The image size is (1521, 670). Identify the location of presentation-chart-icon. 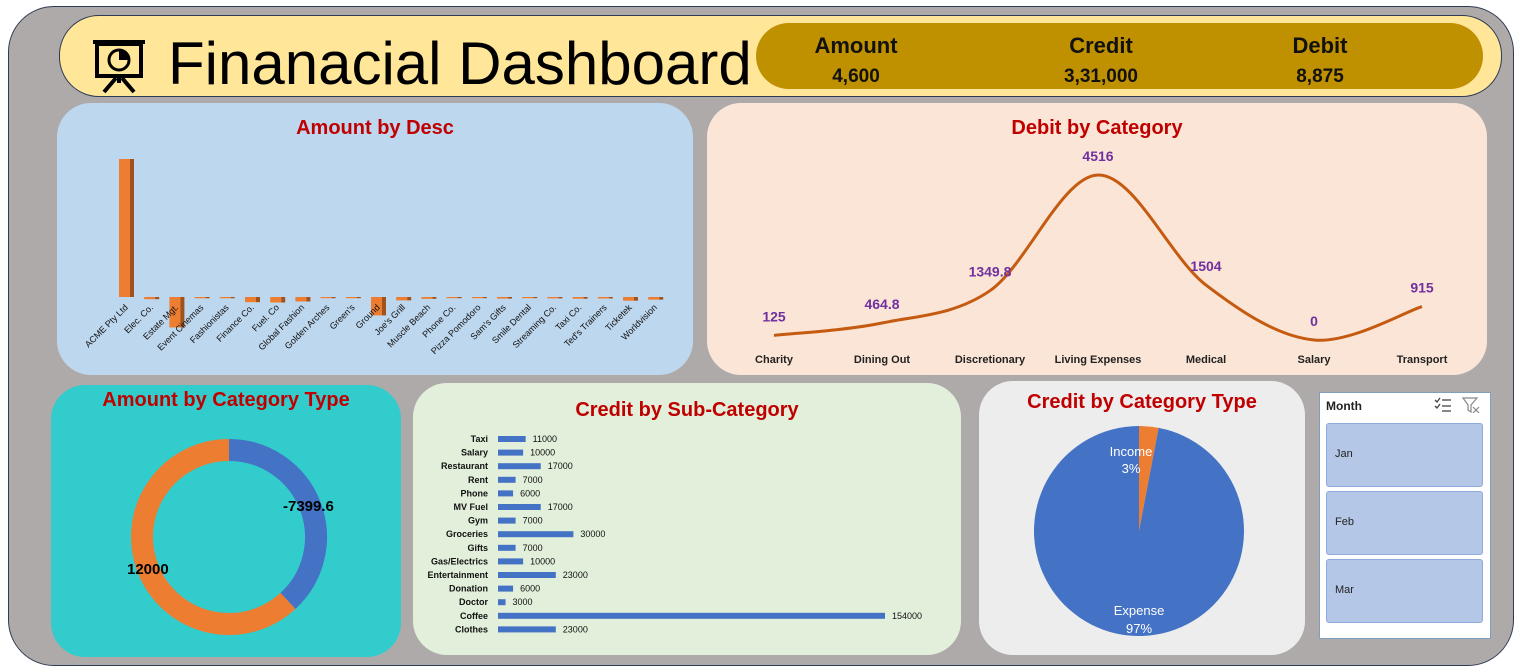
(119, 67).